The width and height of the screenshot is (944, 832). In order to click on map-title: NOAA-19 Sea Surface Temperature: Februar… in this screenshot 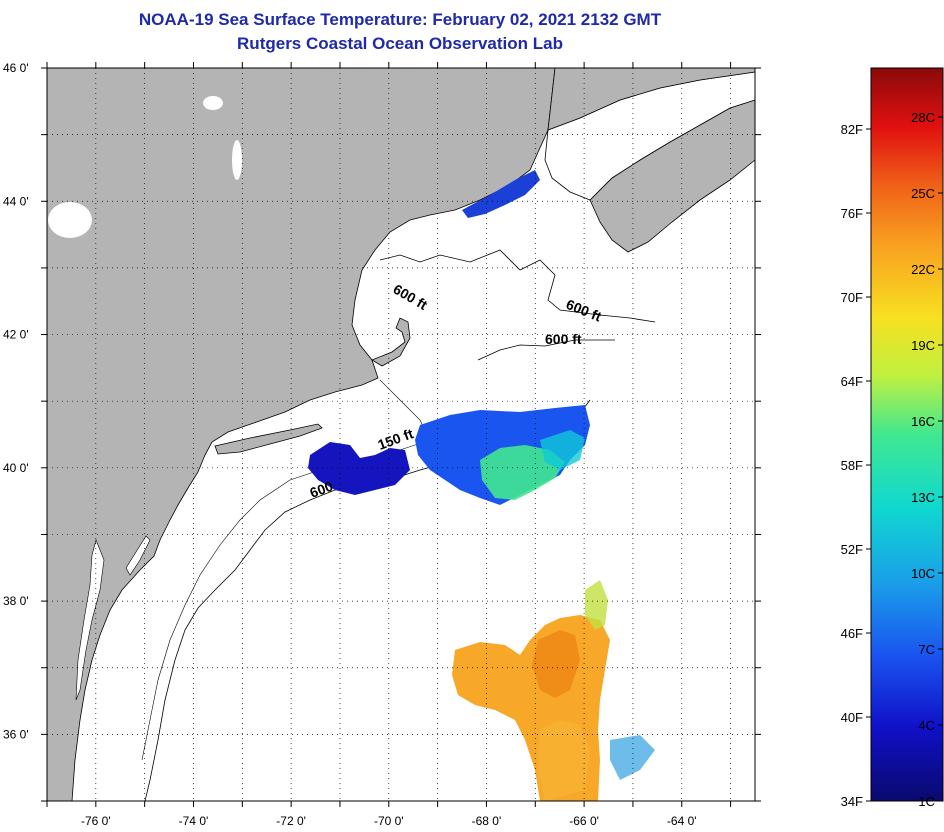, I will do `click(400, 19)`.